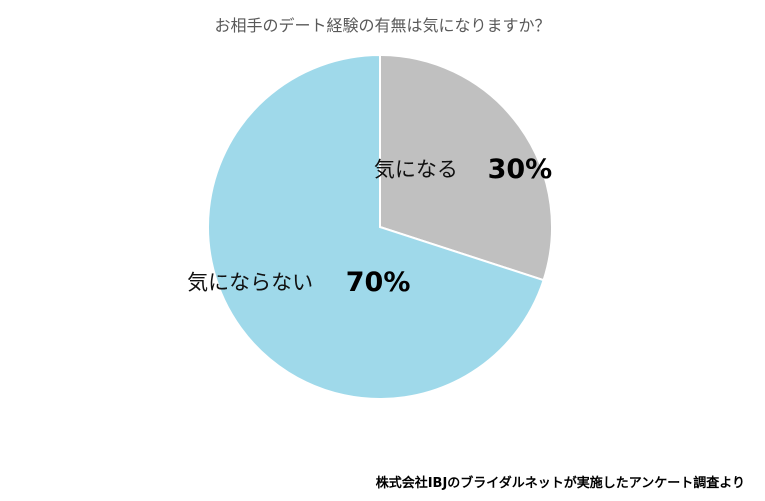 The height and width of the screenshot is (501, 765). I want to click on source-note: 株式会社IBJのブライダルネットが実施したアンケート調査より, so click(560, 483).